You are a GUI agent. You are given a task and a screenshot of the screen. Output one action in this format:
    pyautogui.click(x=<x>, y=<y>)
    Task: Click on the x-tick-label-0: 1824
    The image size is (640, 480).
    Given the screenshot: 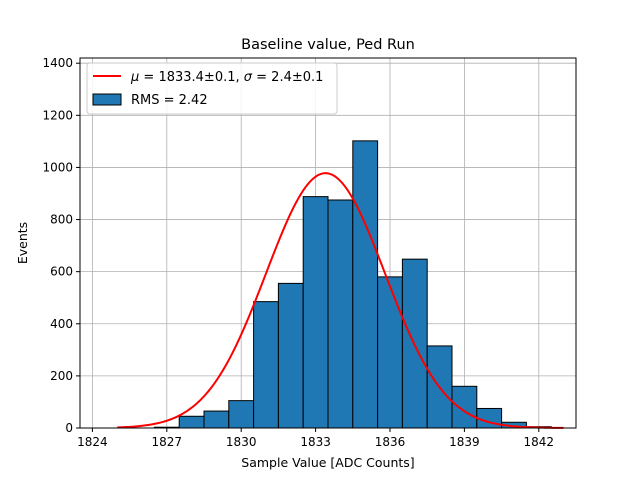 What is the action you would take?
    pyautogui.click(x=92, y=442)
    